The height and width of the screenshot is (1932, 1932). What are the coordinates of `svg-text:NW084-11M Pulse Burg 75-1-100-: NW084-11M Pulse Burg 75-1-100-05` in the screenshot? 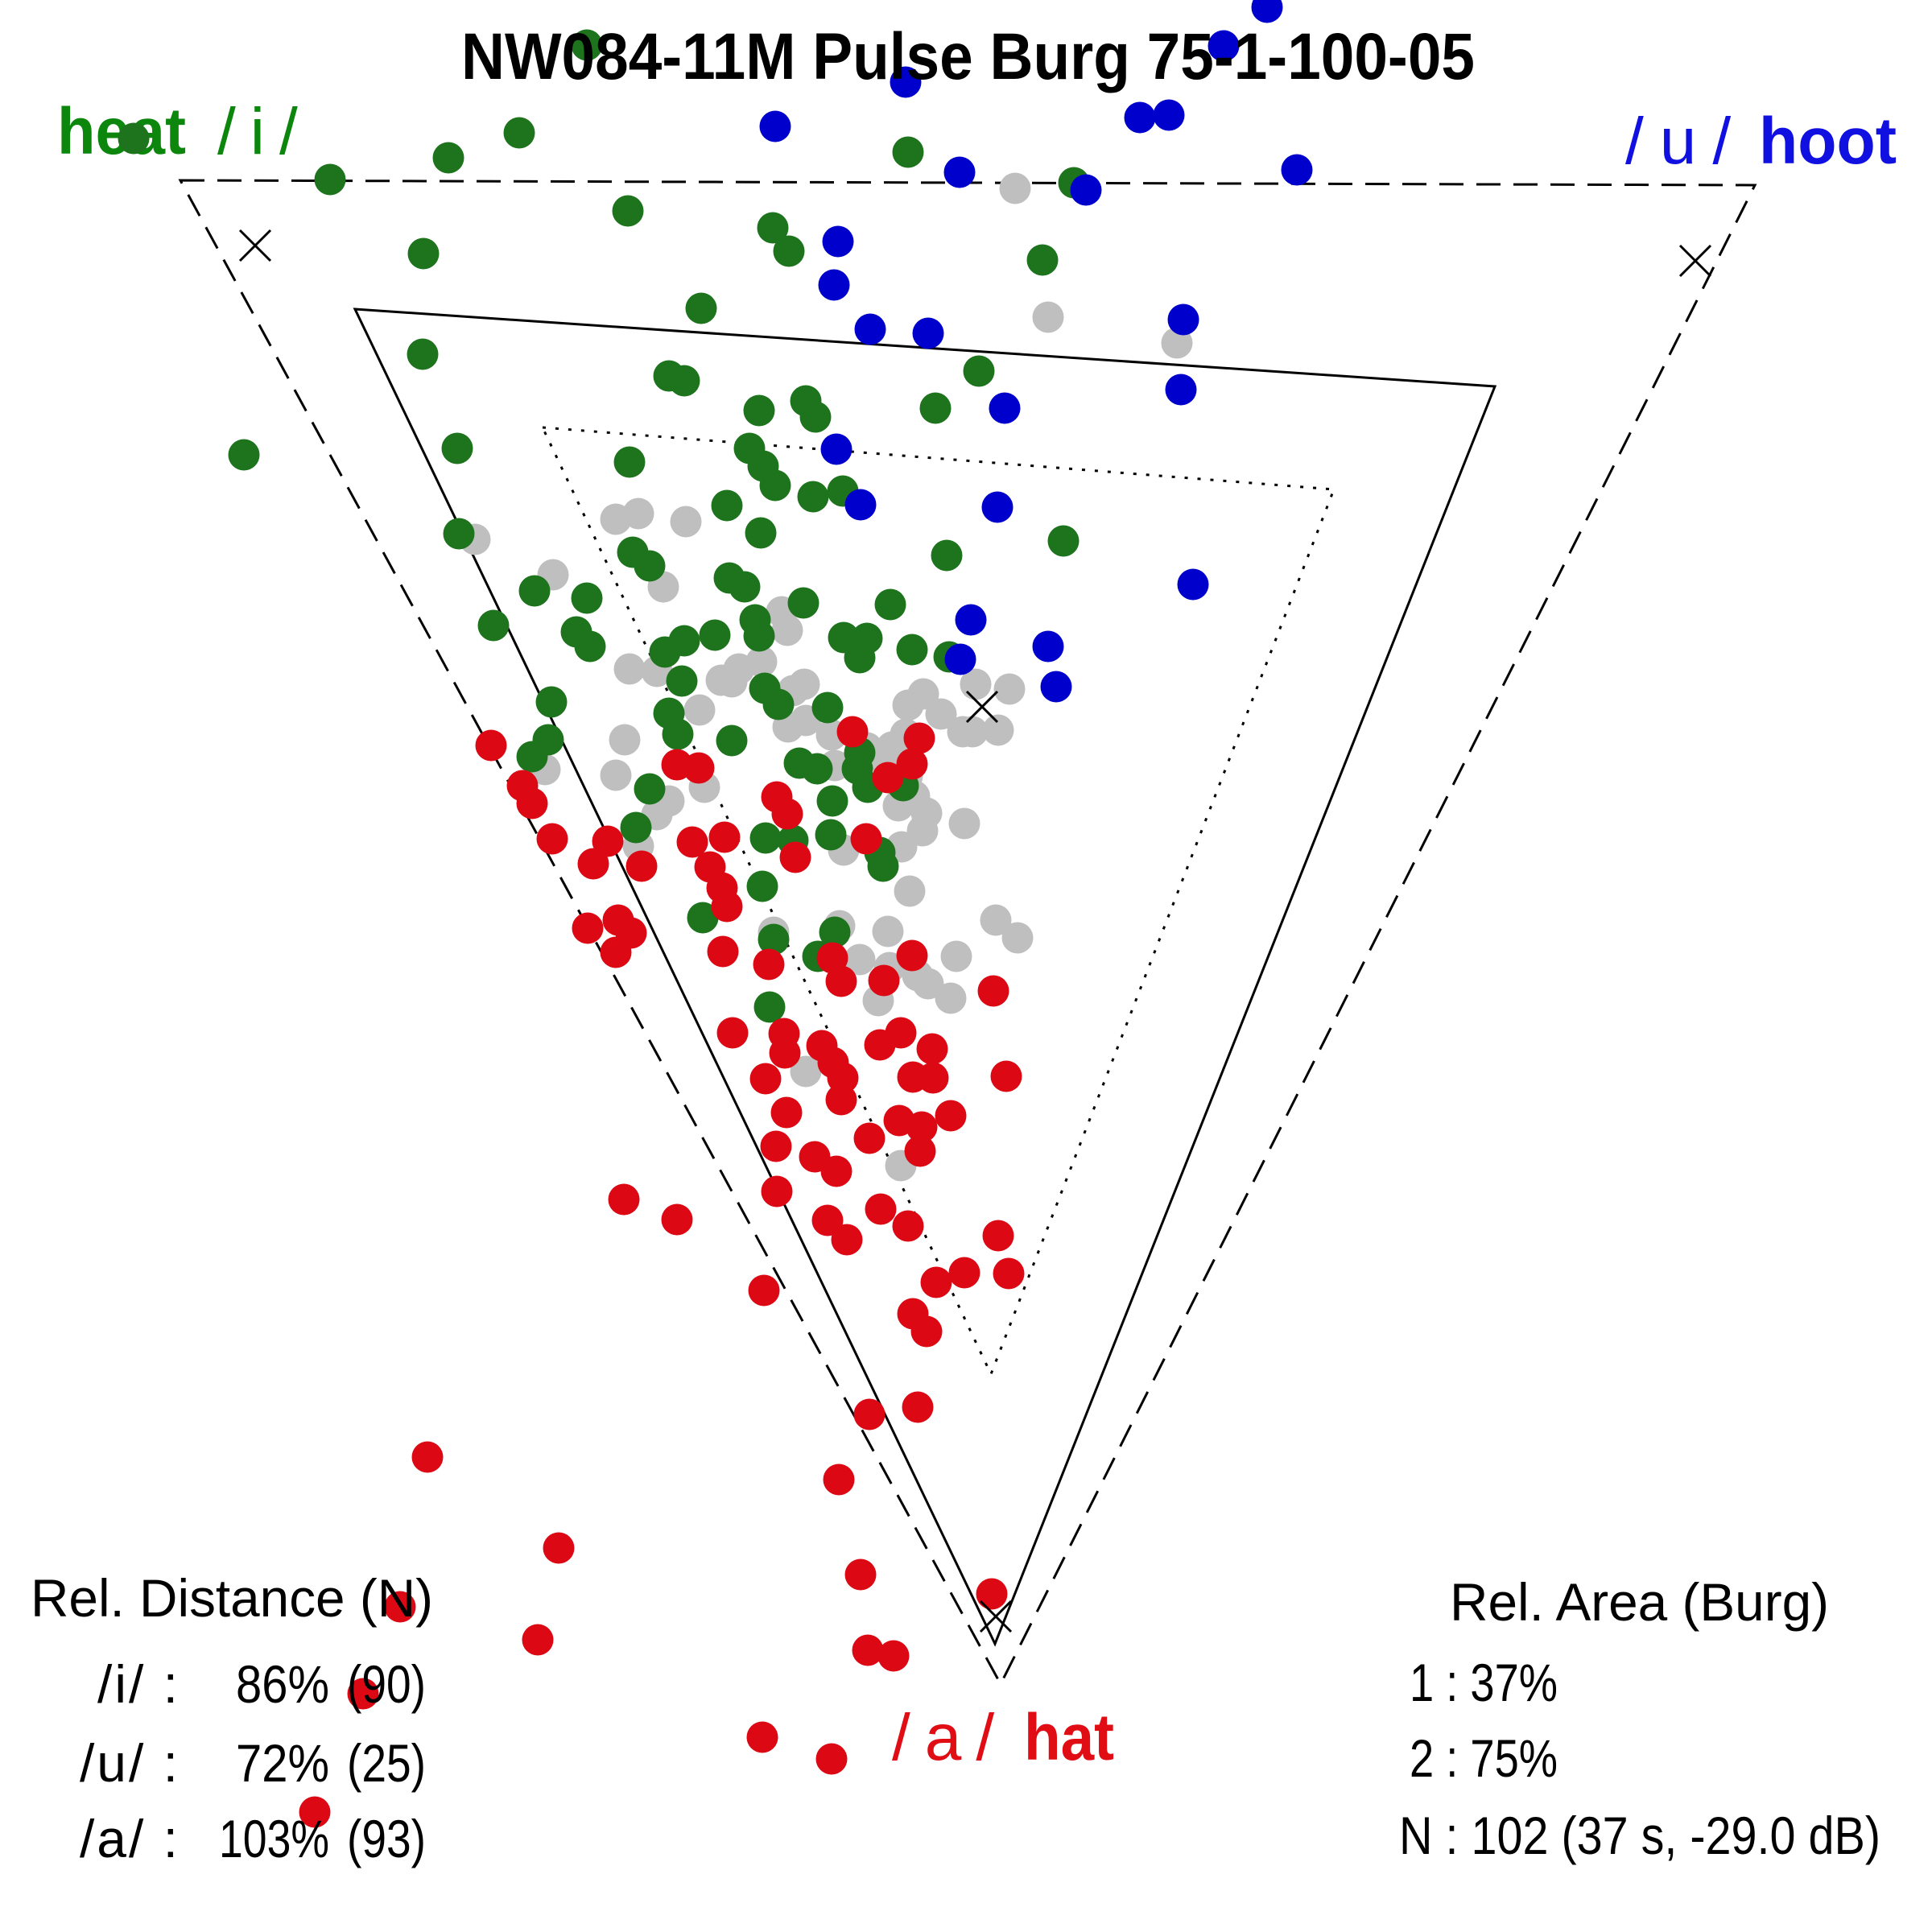 It's located at (968, 56).